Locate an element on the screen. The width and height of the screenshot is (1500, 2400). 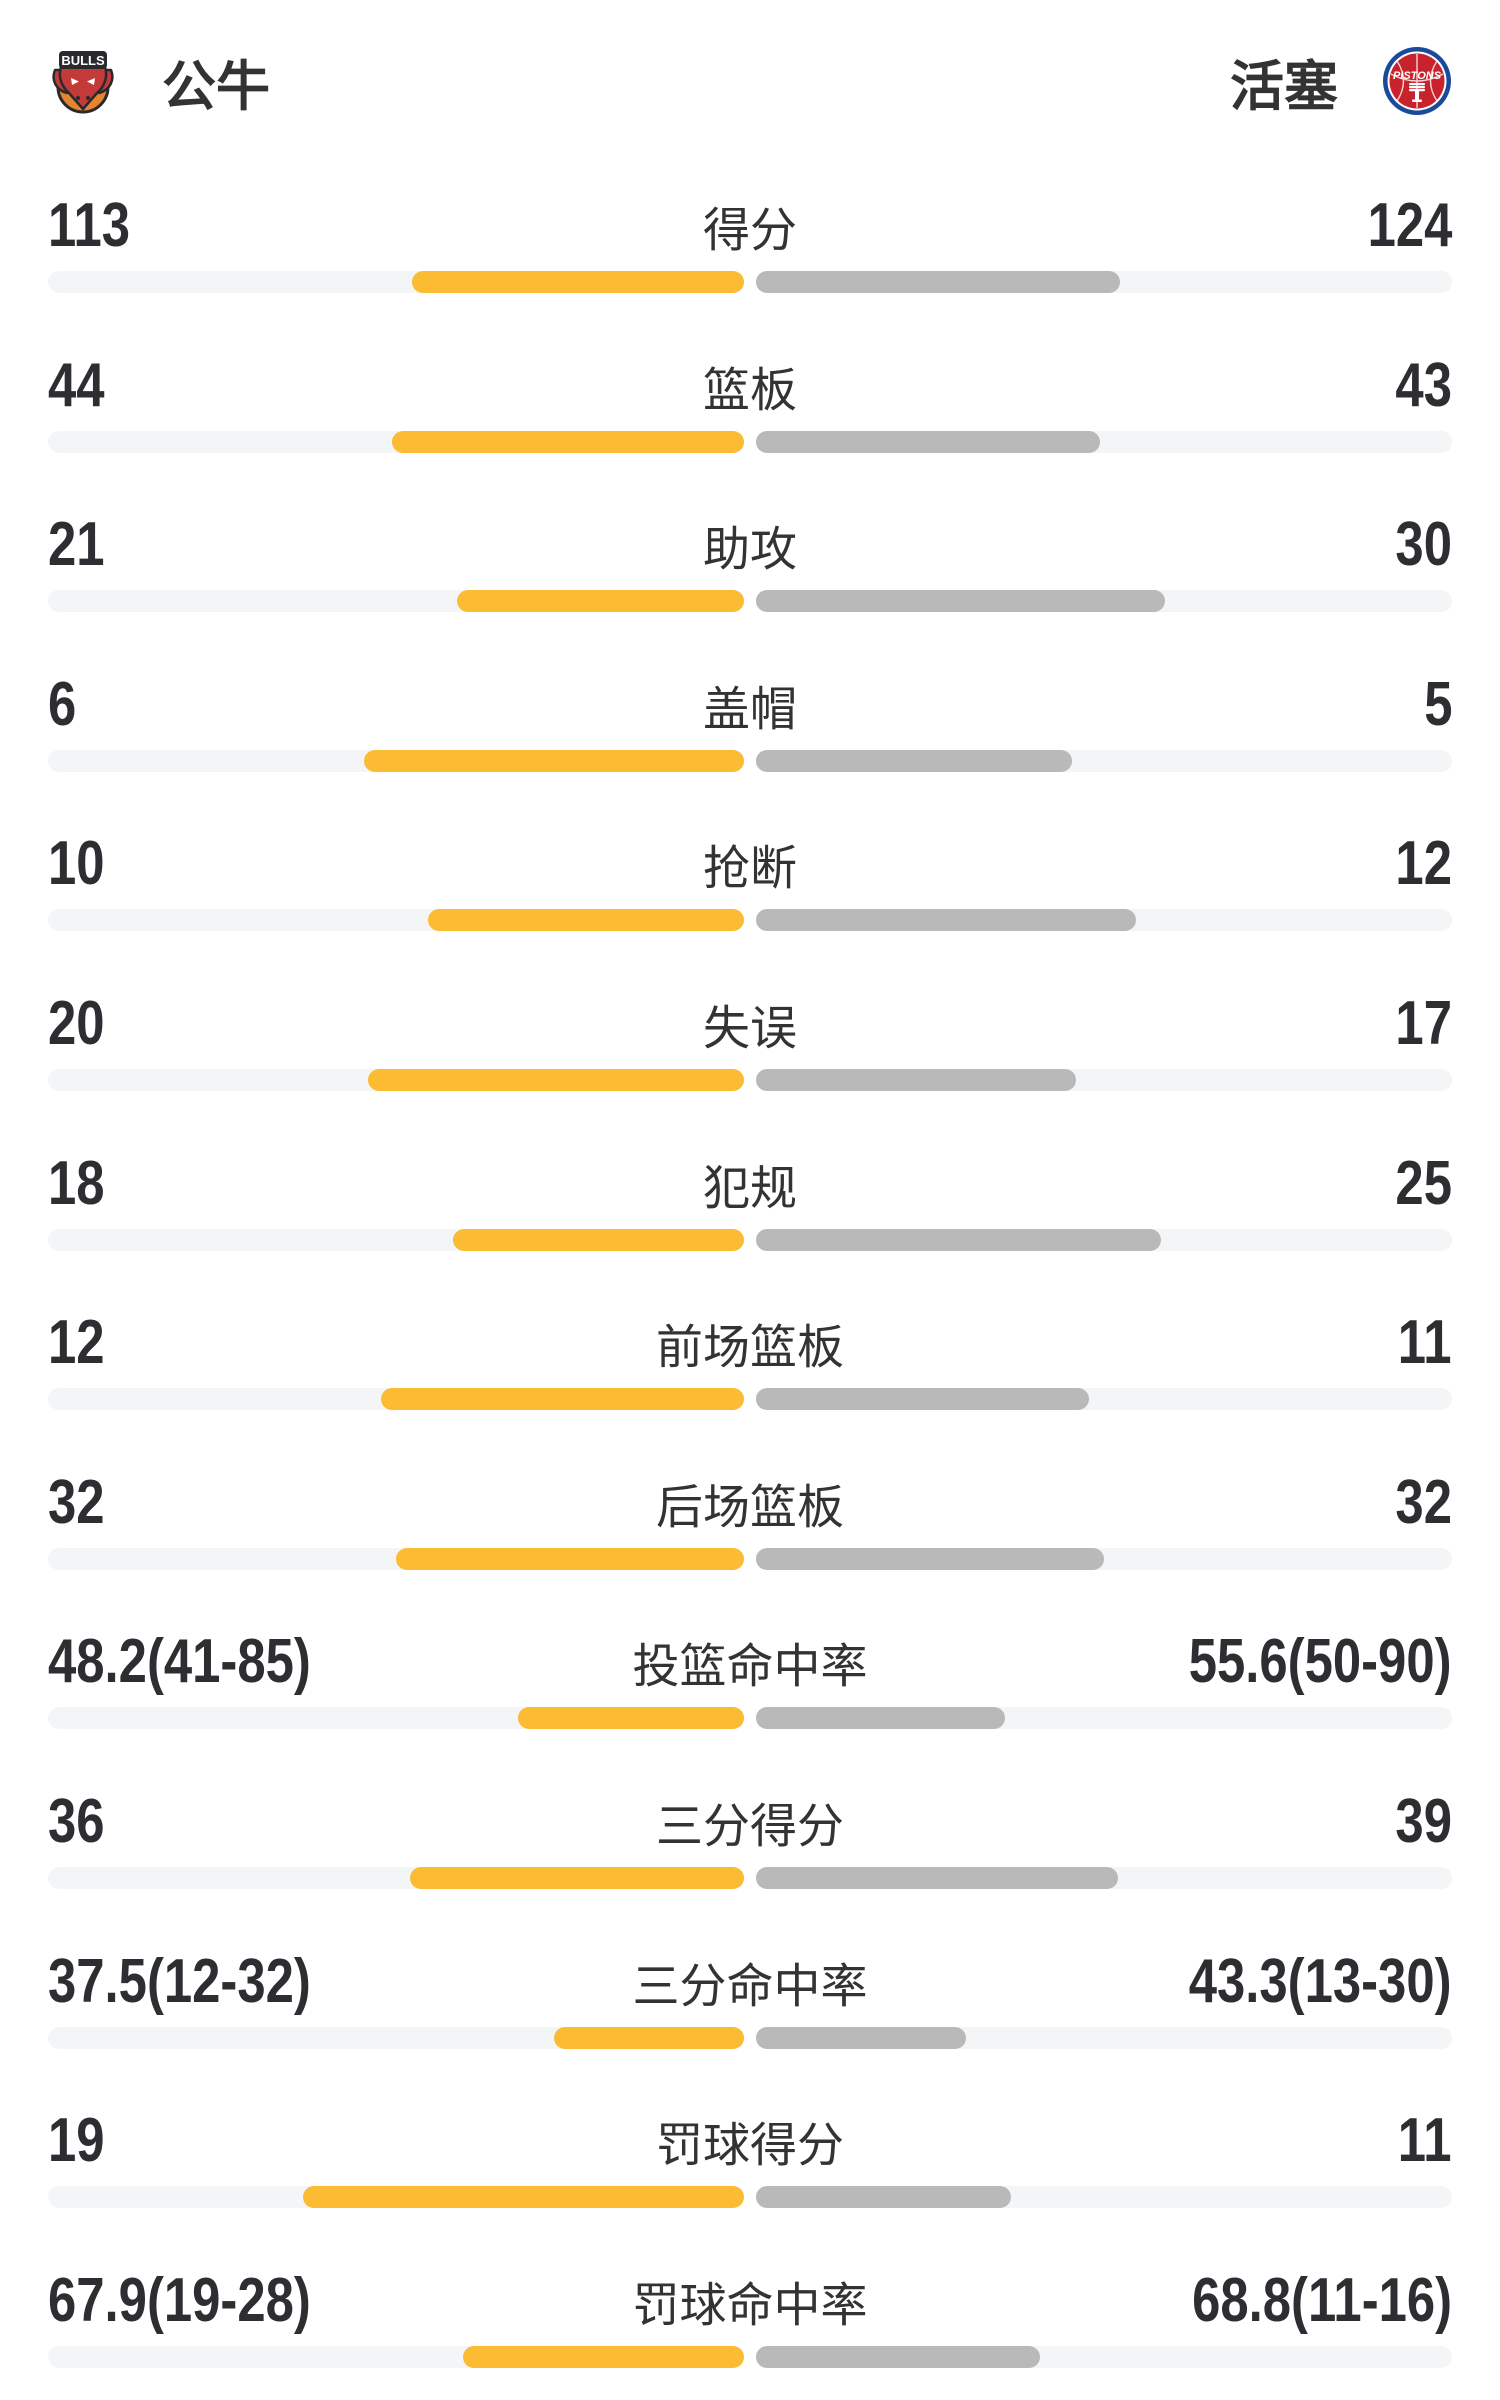
stat-label: 三分得分 is located at coordinates (750, 1826).